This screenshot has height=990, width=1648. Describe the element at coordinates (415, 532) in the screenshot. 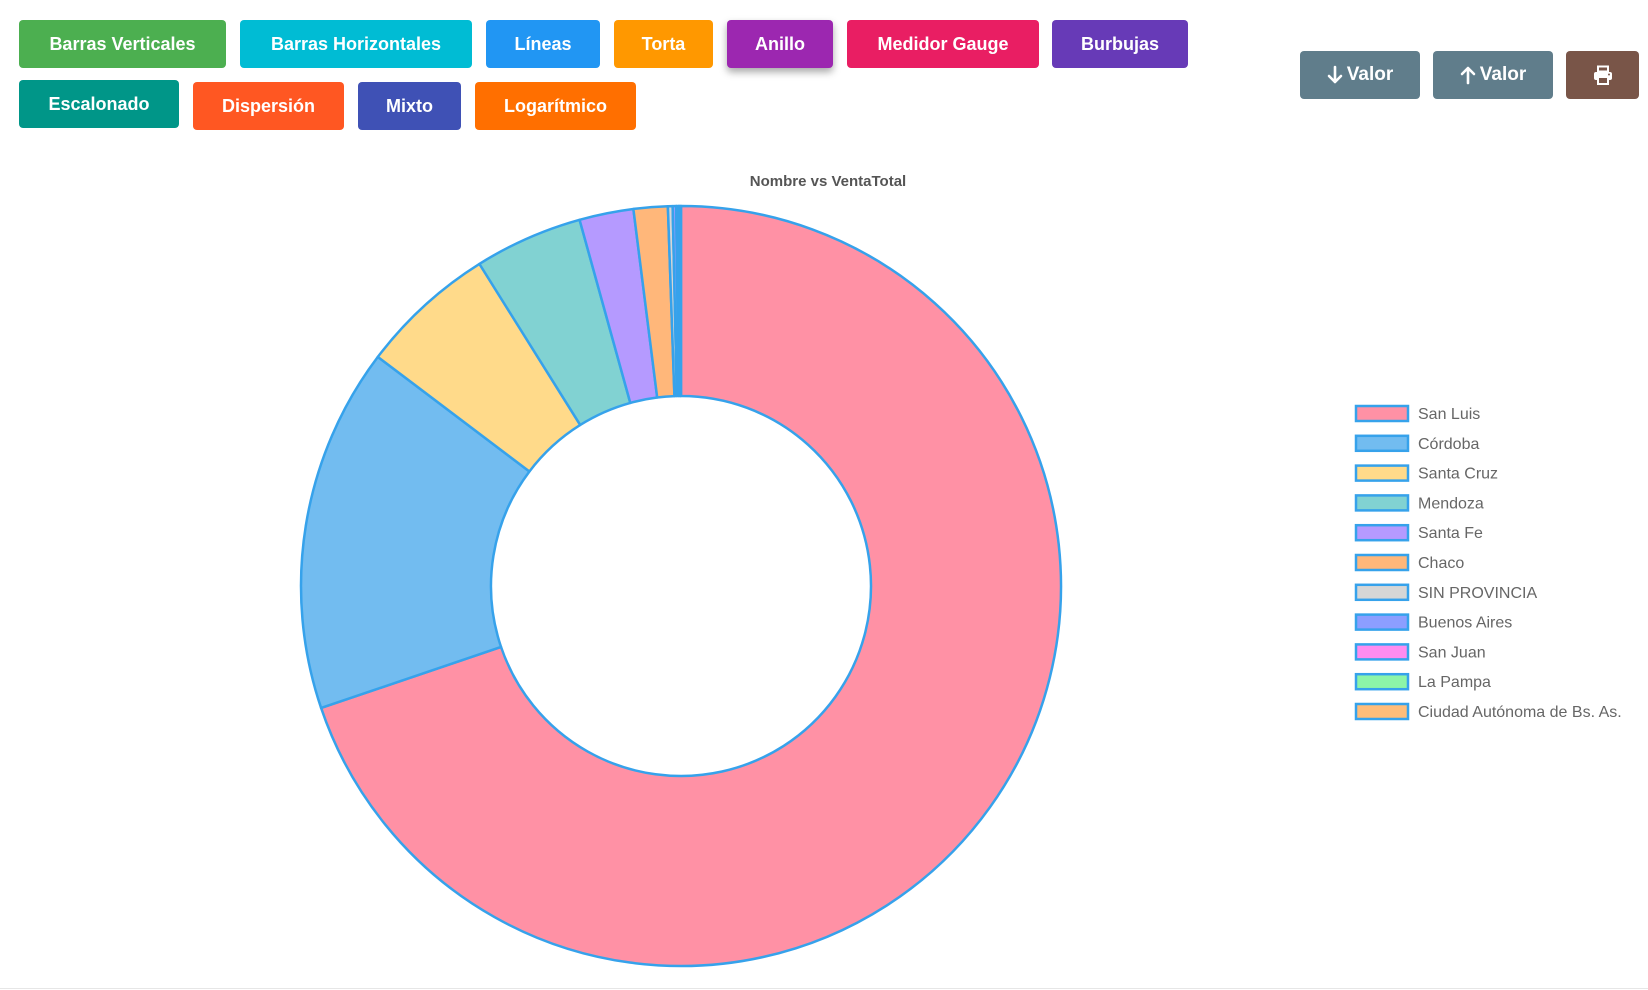

I see `slice-c-rdoba` at that location.